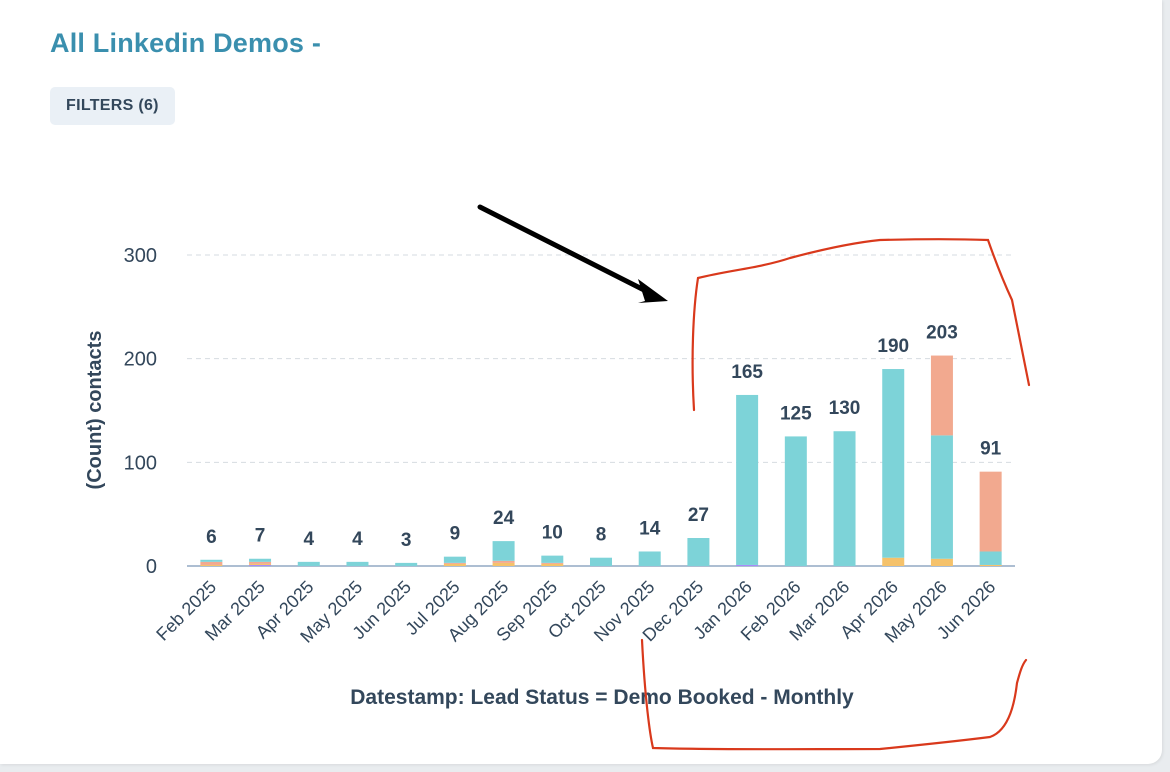  Describe the element at coordinates (552, 533) in the screenshot. I see `total-label: 10` at that location.